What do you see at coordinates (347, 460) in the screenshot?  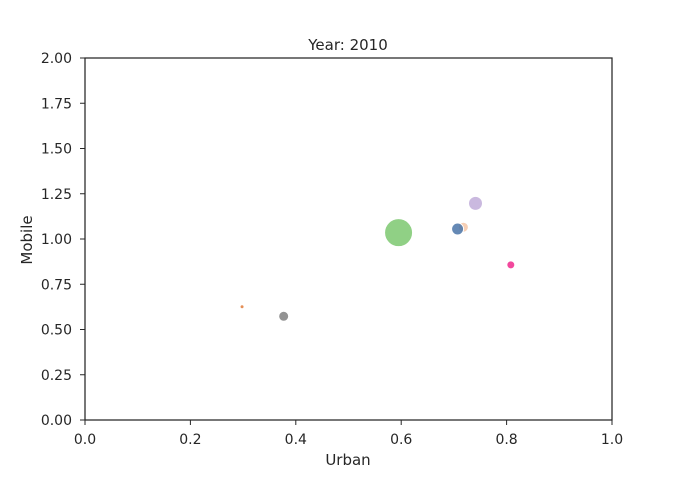 I see `x-axis-label: Urban` at bounding box center [347, 460].